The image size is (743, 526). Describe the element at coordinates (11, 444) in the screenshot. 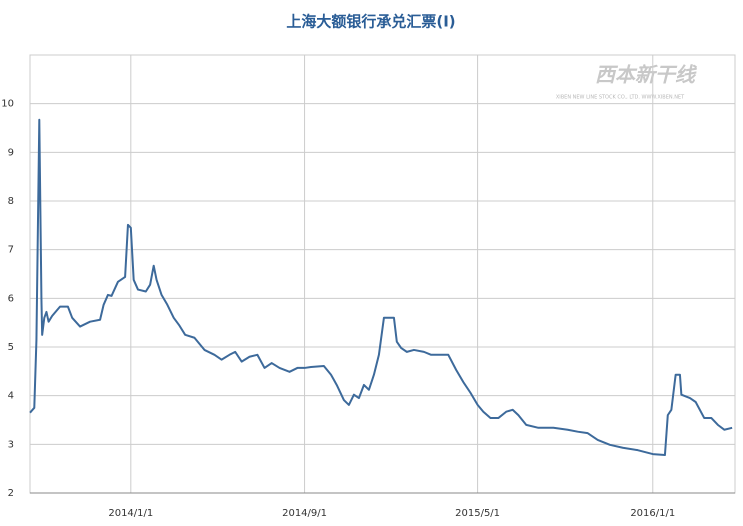

I see `y-tick-label: 3` at that location.